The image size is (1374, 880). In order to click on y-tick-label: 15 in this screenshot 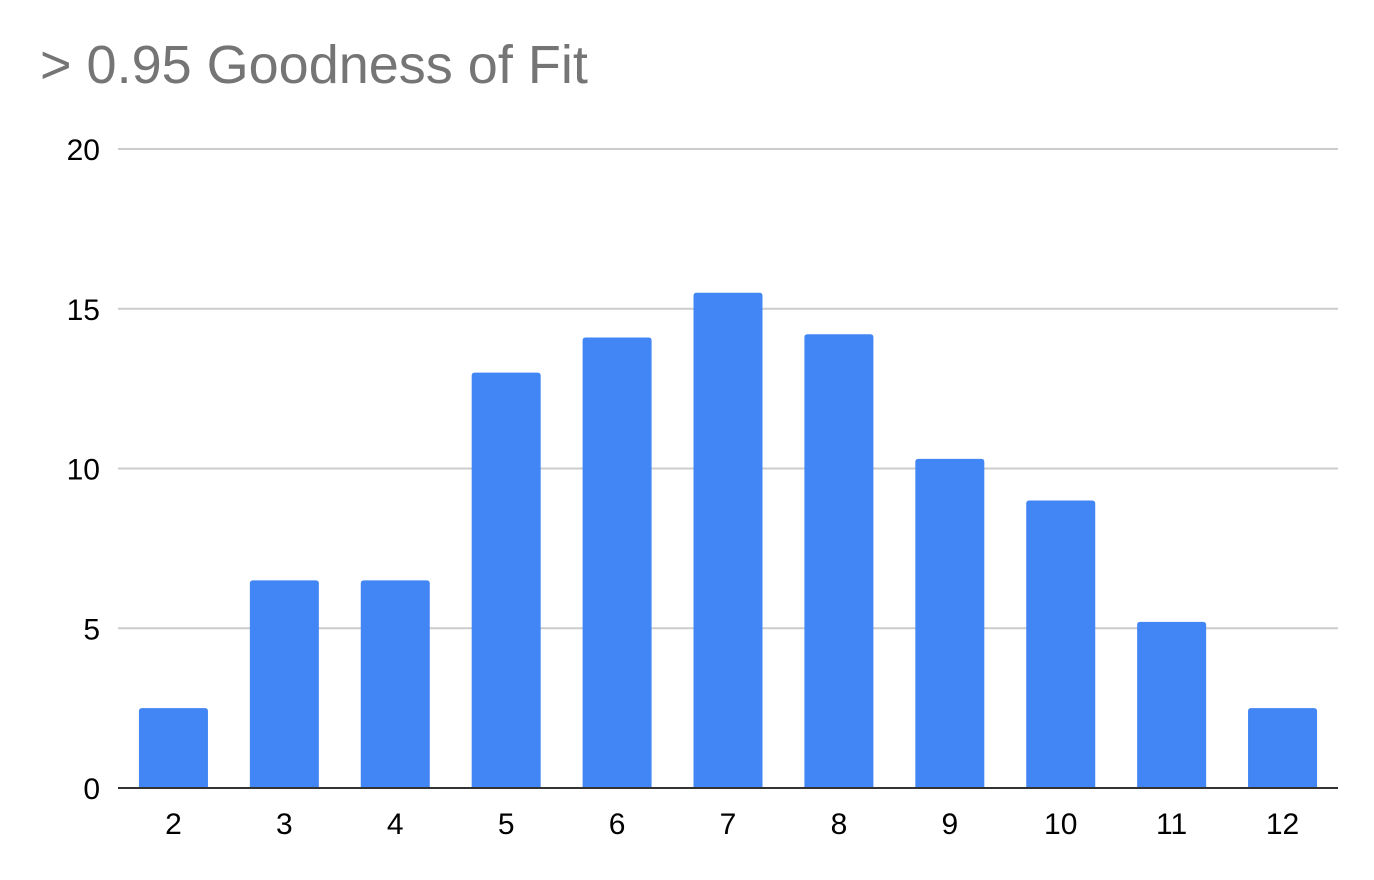, I will do `click(83, 310)`.